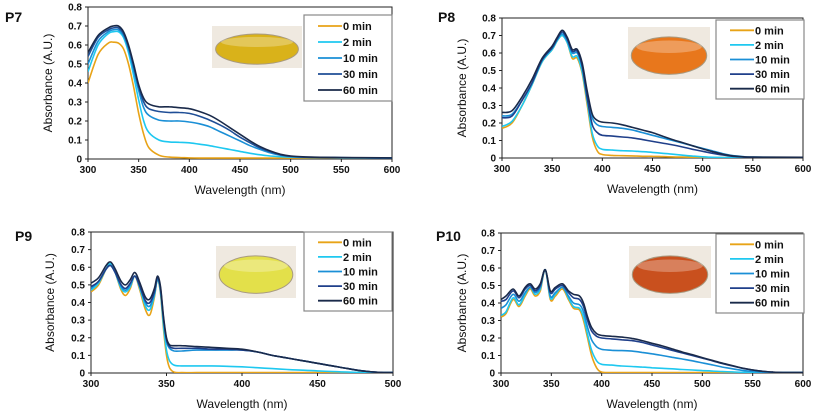  I want to click on panel-label: P10, so click(448, 236).